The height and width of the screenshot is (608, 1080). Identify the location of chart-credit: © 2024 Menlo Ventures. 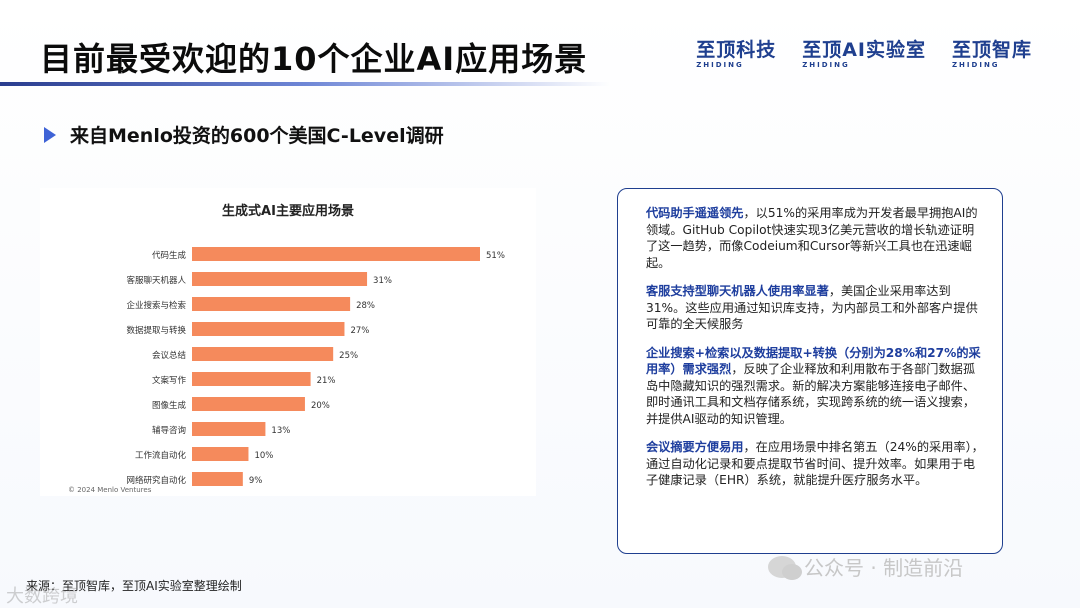
(110, 490).